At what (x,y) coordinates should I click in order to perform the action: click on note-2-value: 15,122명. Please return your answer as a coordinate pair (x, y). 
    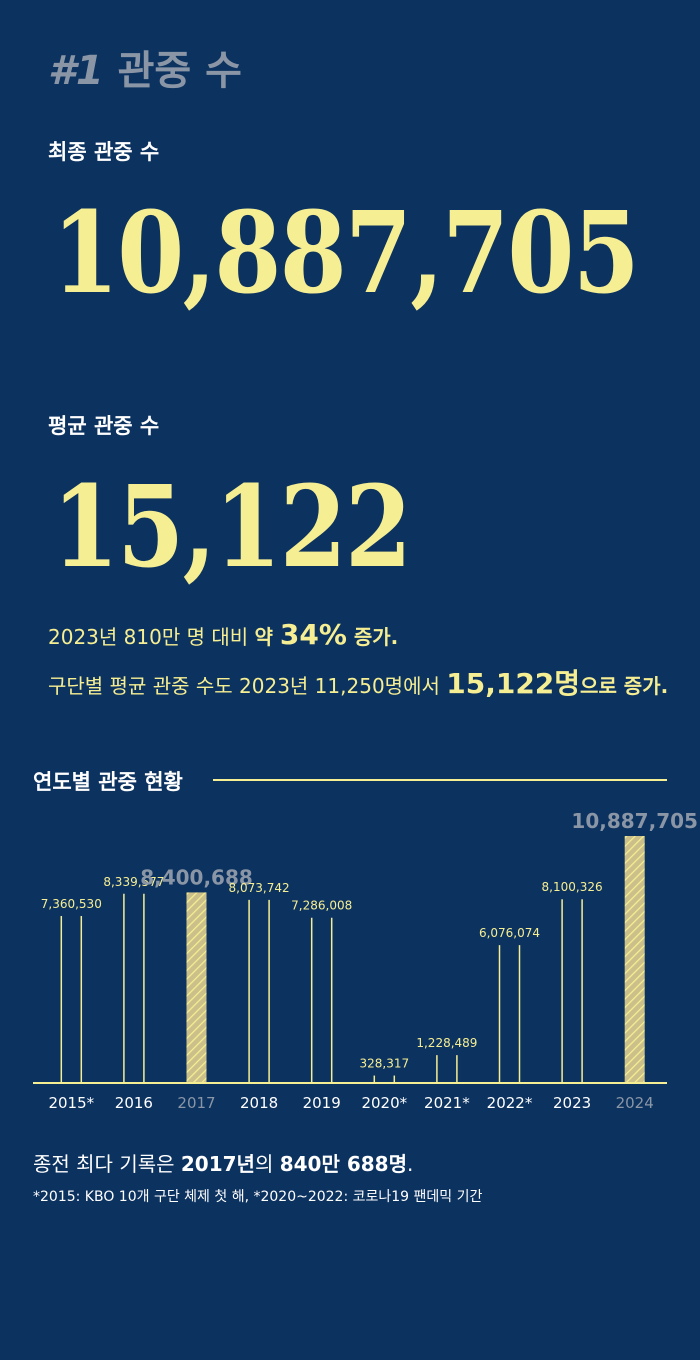
    Looking at the image, I should click on (513, 683).